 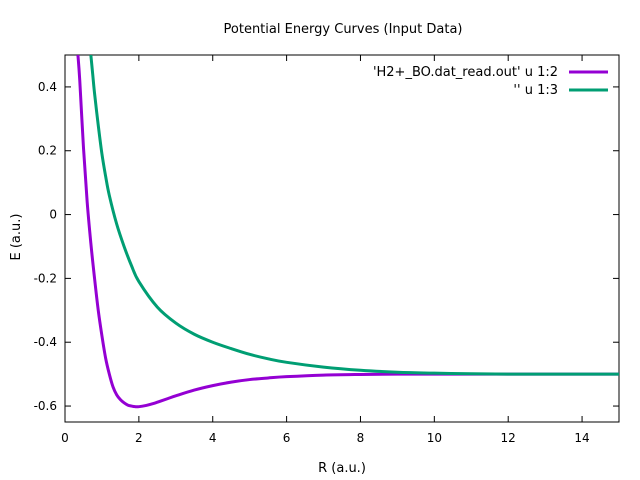 I want to click on y-tick-label: -0.6, so click(x=45, y=406).